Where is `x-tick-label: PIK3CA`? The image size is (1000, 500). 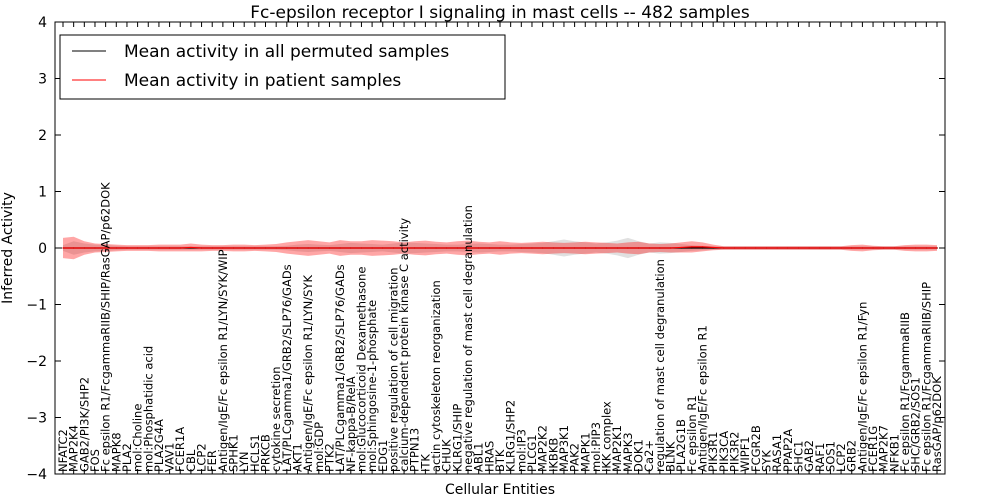
x-tick-label: PIK3CA is located at coordinates (724, 451).